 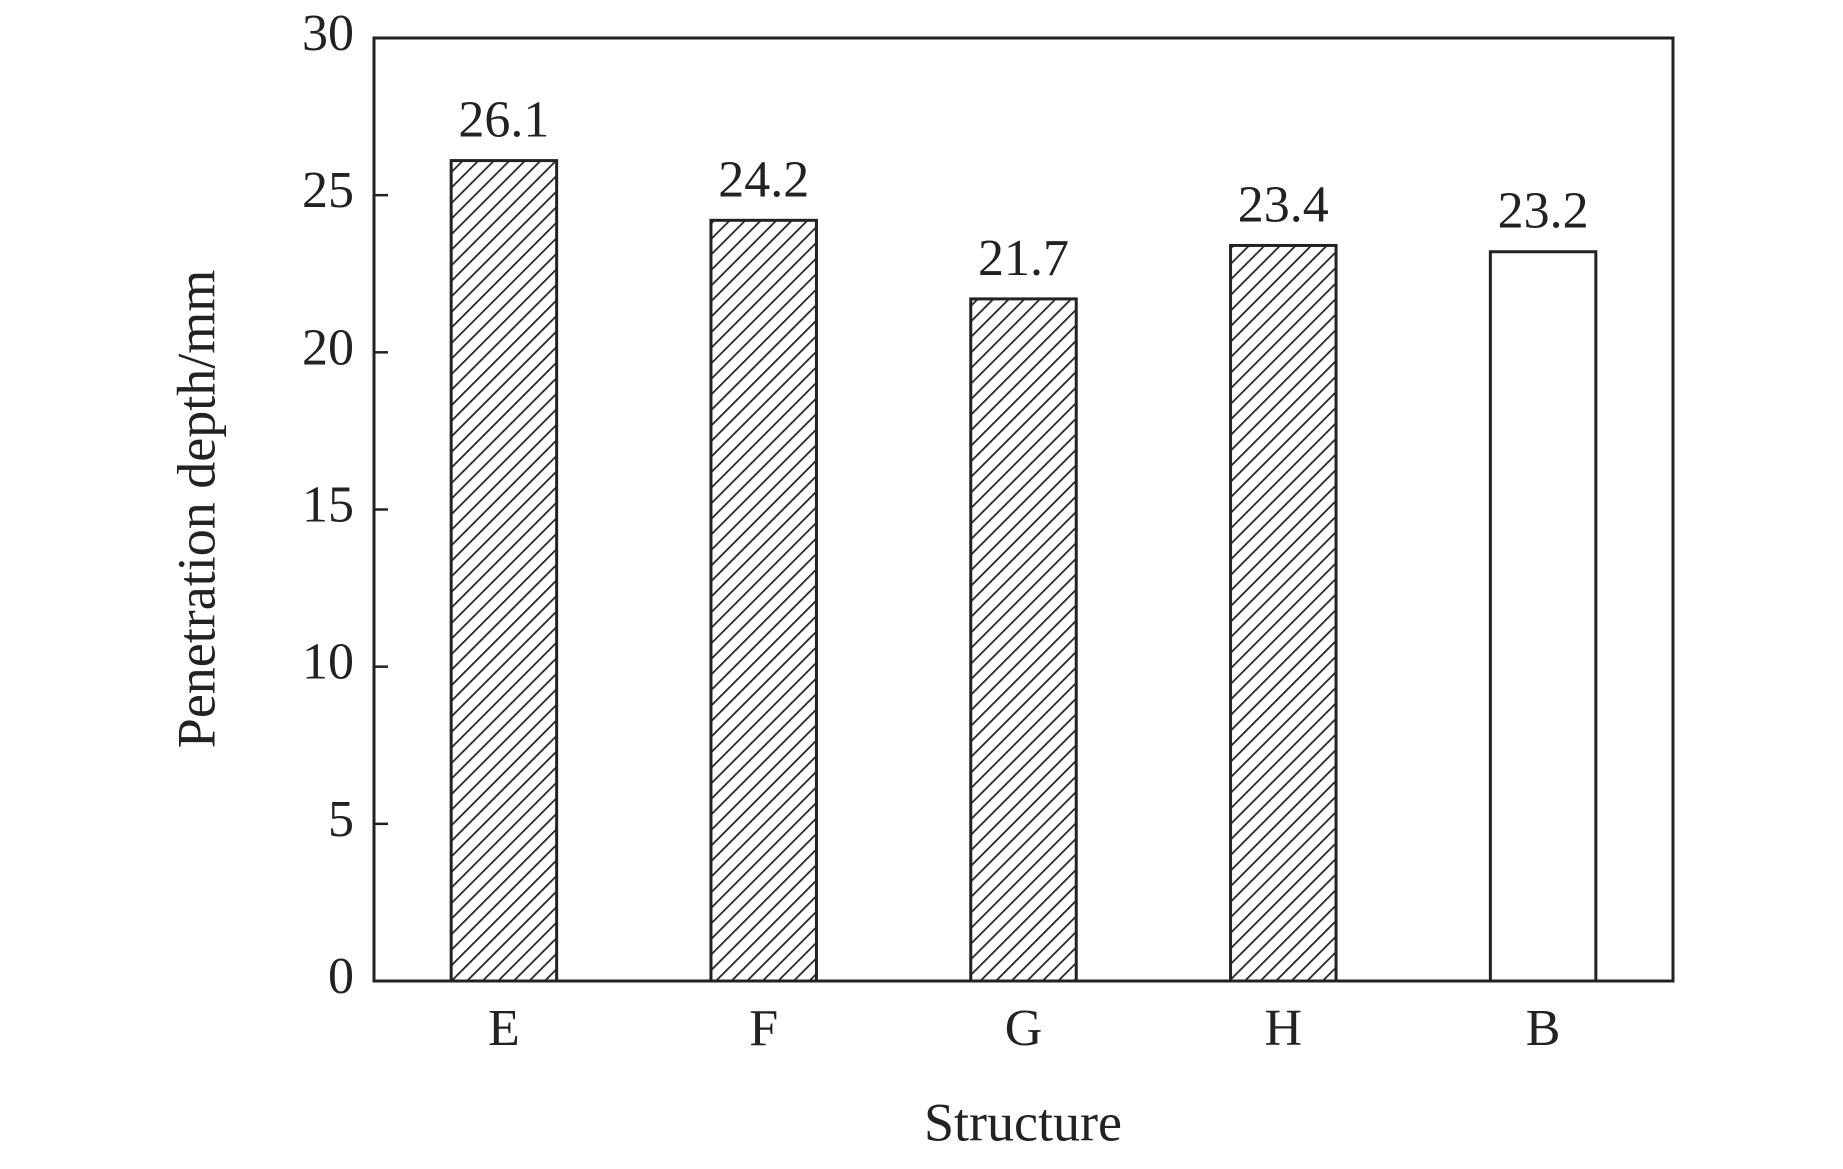 I want to click on y-tick-label: 10, so click(x=328, y=662).